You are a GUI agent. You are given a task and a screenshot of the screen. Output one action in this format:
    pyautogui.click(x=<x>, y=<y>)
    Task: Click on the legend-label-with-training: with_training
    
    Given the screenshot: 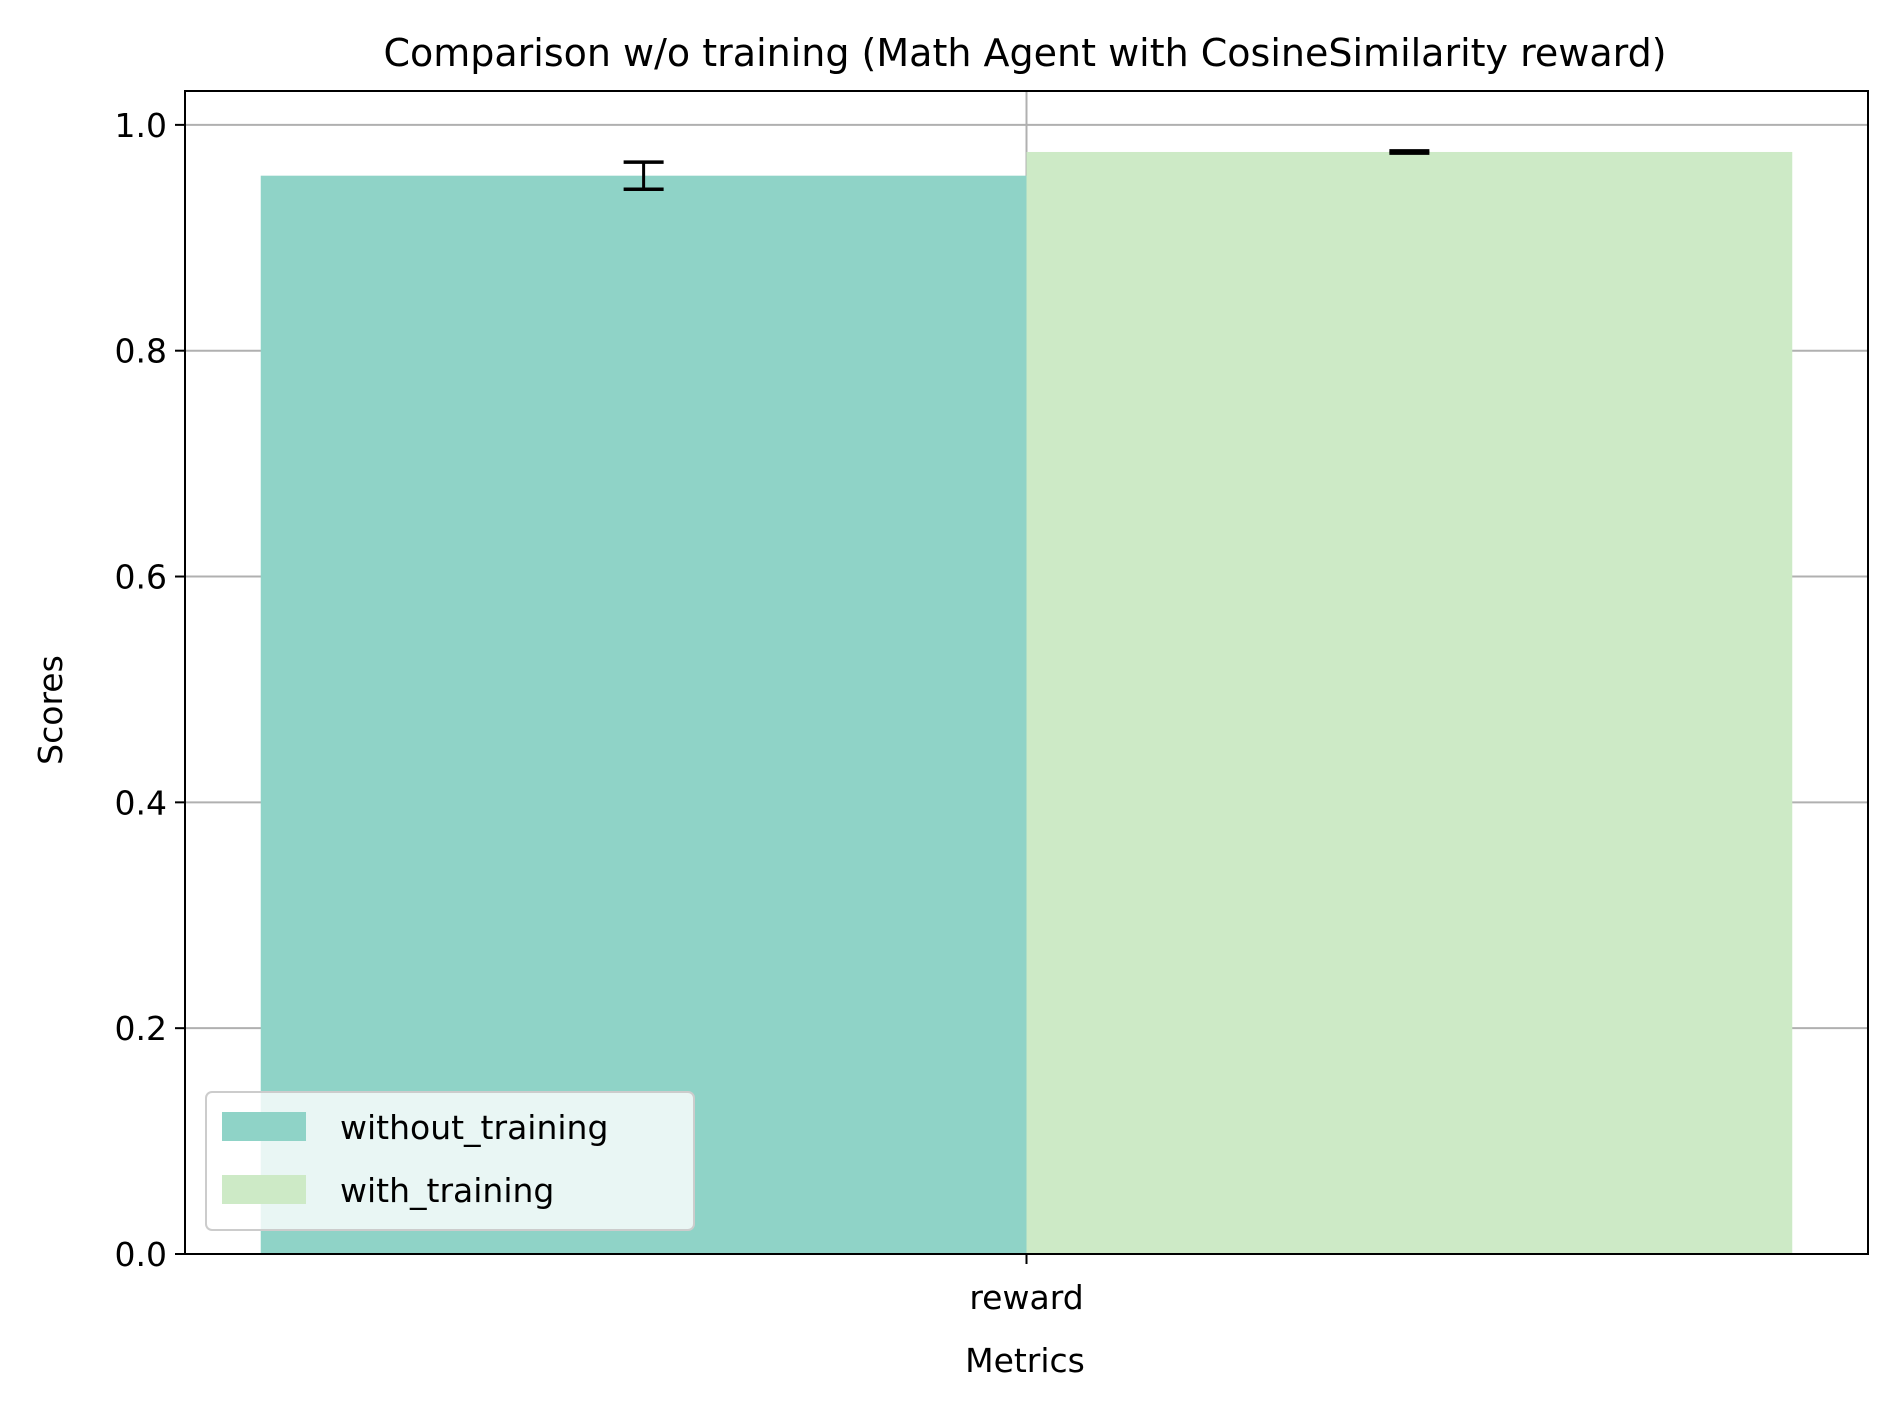 What is the action you would take?
    pyautogui.click(x=447, y=1190)
    